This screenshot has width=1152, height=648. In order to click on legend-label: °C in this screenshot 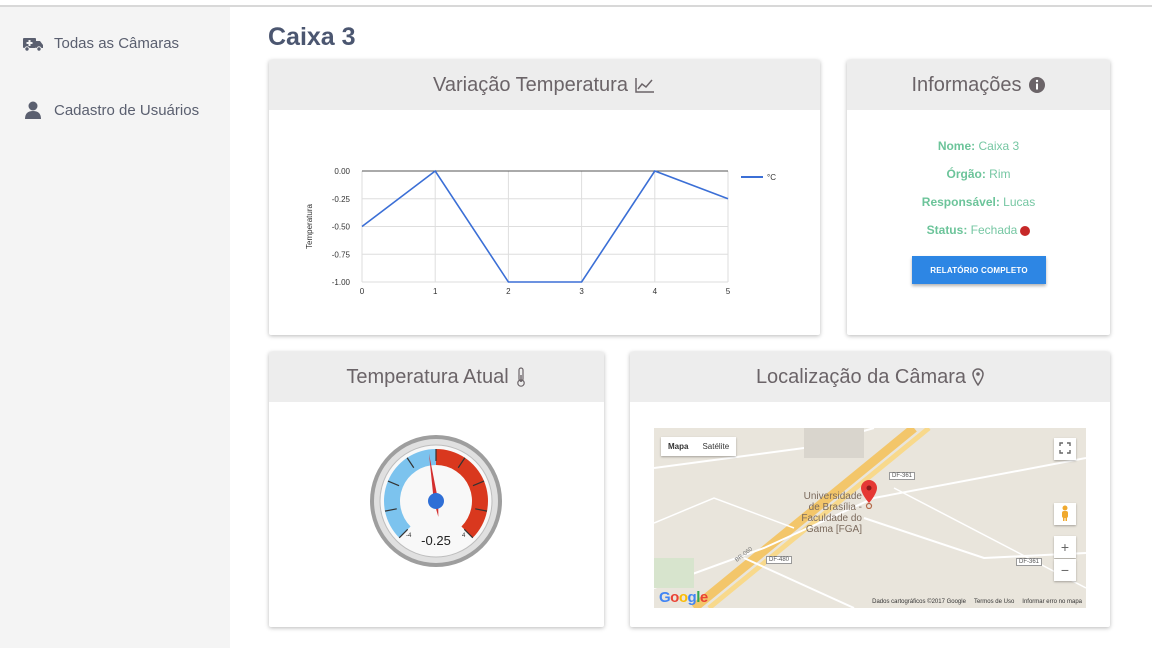, I will do `click(771, 177)`.